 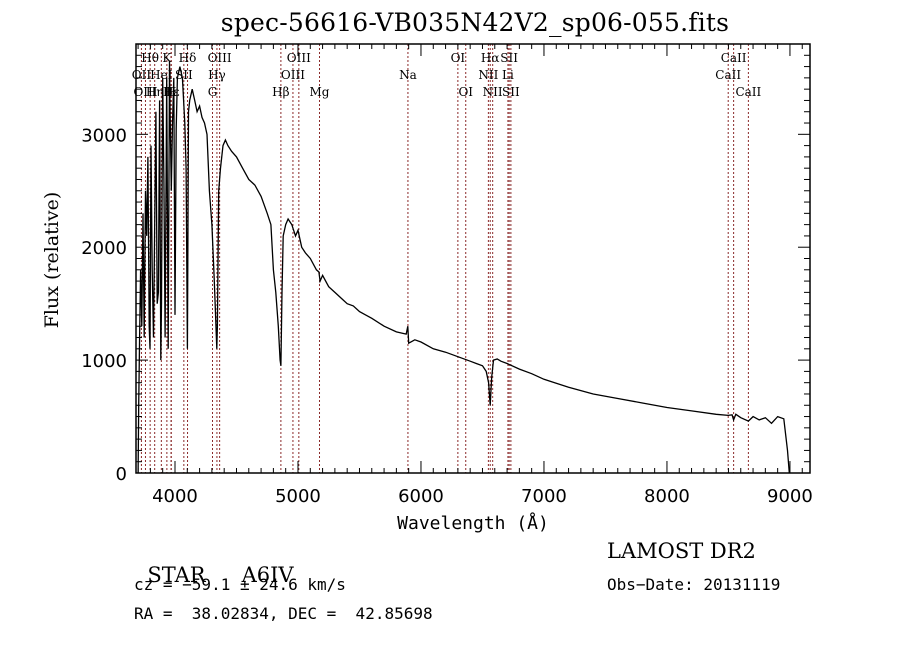 What do you see at coordinates (408, 75) in the screenshot?
I see `annotation-label: Na` at bounding box center [408, 75].